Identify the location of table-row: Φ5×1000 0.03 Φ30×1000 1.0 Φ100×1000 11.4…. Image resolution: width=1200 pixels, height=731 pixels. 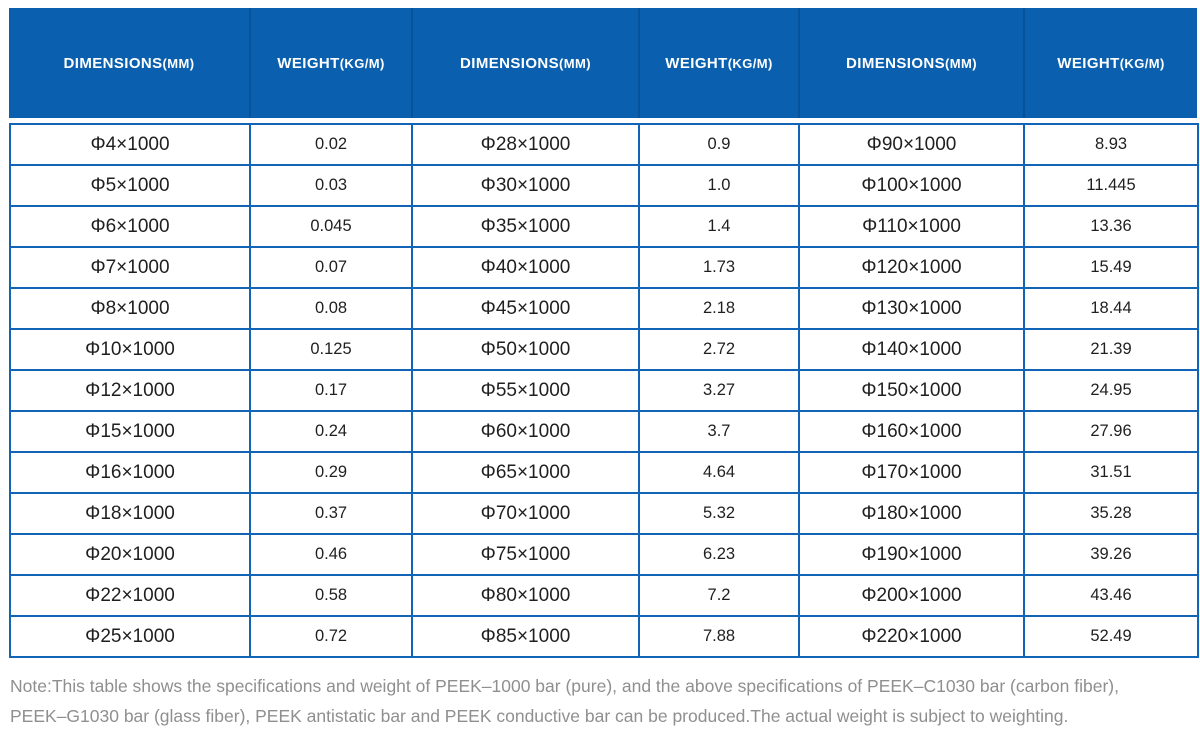
(604, 185).